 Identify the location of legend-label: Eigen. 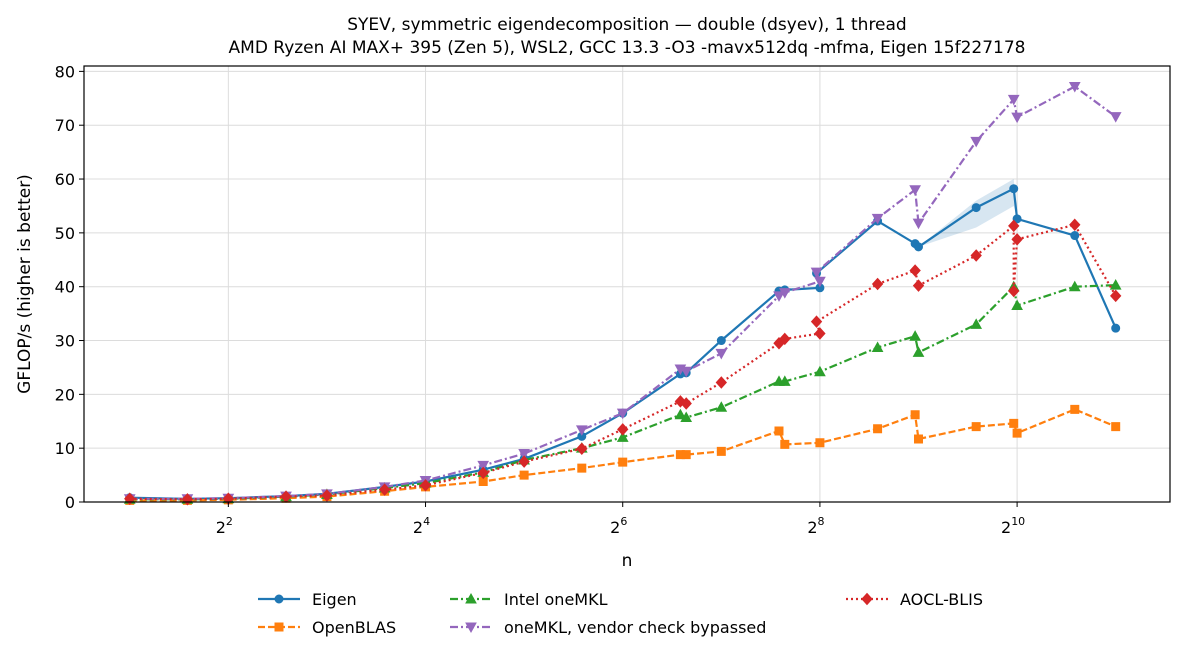
(334, 599).